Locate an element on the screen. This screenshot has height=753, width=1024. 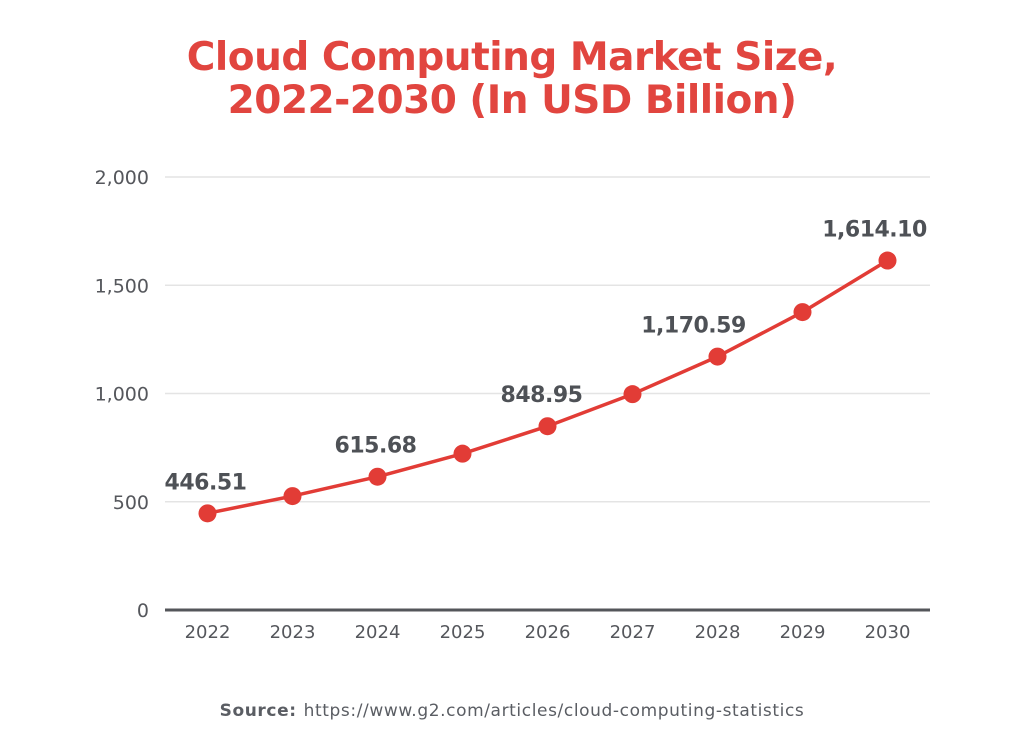
source-label: Source: is located at coordinates (258, 711).